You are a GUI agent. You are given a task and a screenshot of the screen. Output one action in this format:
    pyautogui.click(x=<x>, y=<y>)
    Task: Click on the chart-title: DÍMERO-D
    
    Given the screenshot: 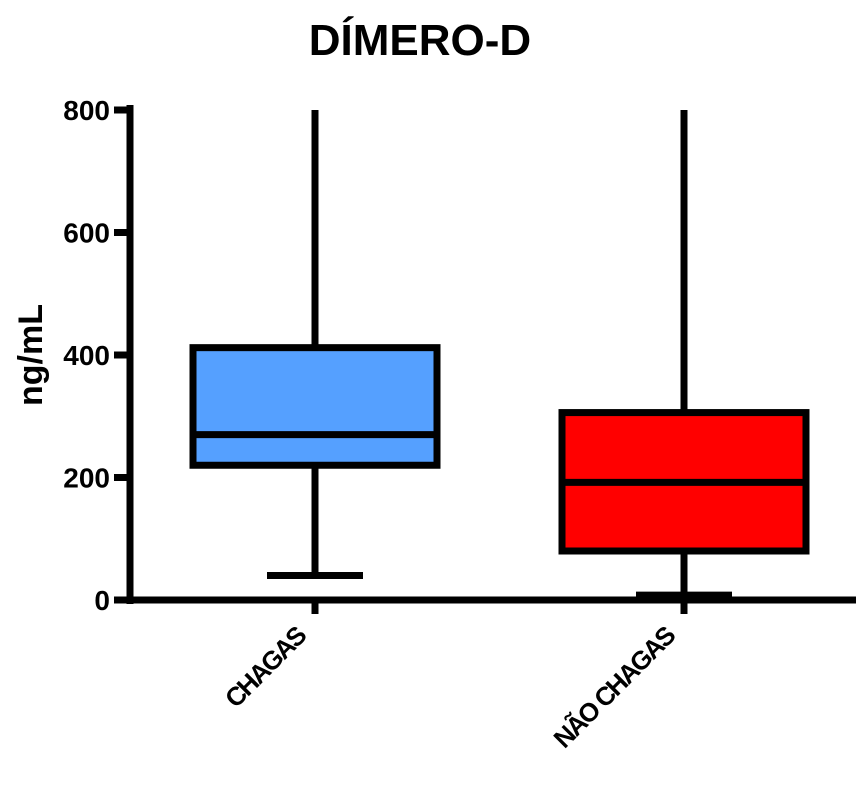 What is the action you would take?
    pyautogui.click(x=420, y=40)
    